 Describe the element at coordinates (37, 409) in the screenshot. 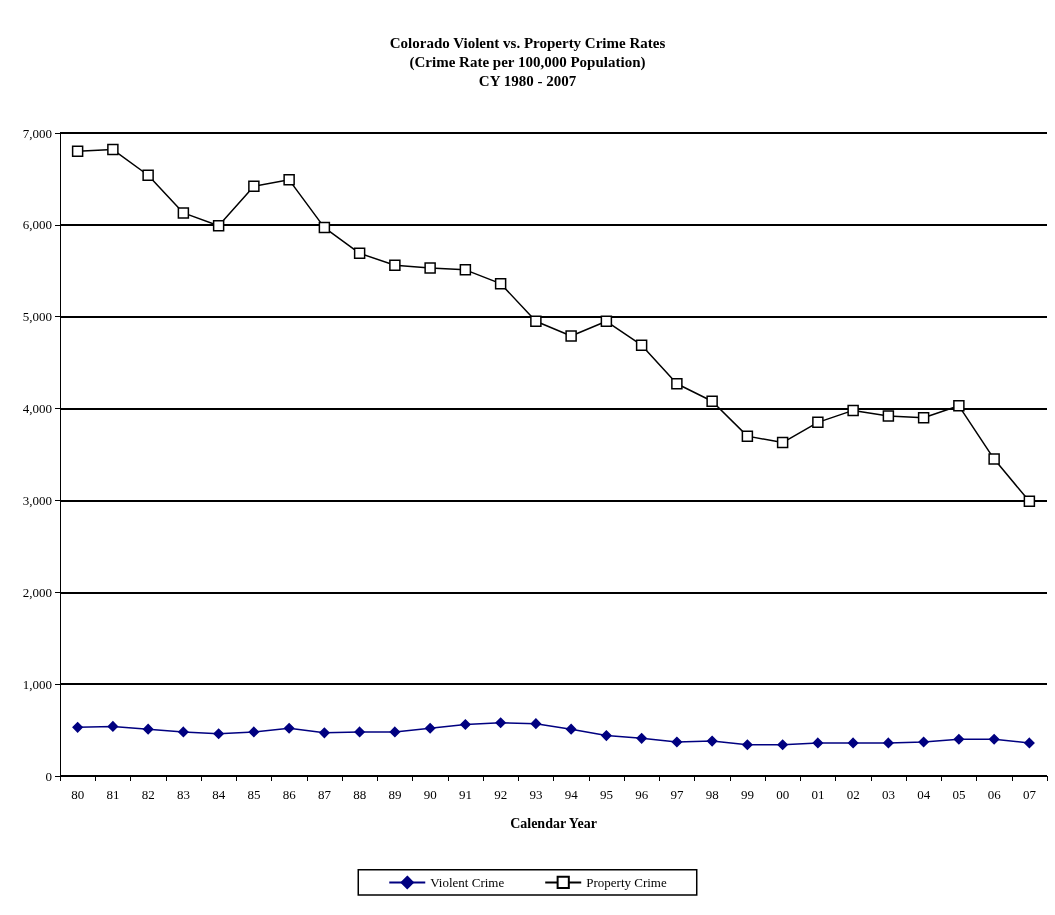

I see `y-tick-label: 4,000` at that location.